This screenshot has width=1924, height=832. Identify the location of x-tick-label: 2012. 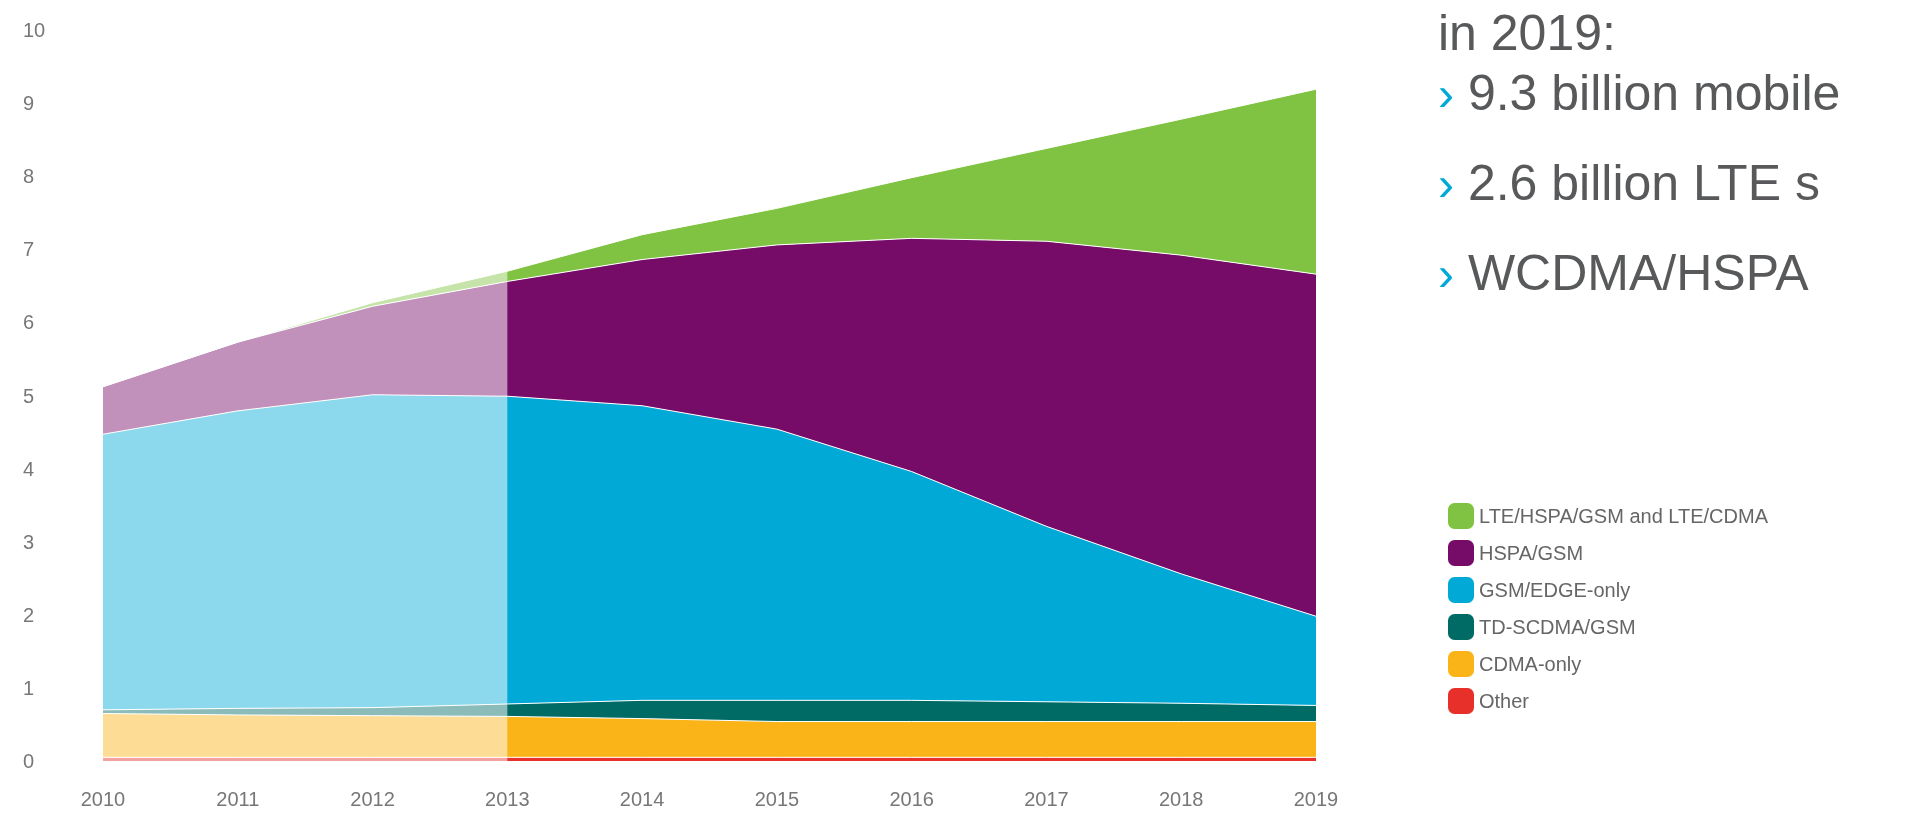
(372, 799).